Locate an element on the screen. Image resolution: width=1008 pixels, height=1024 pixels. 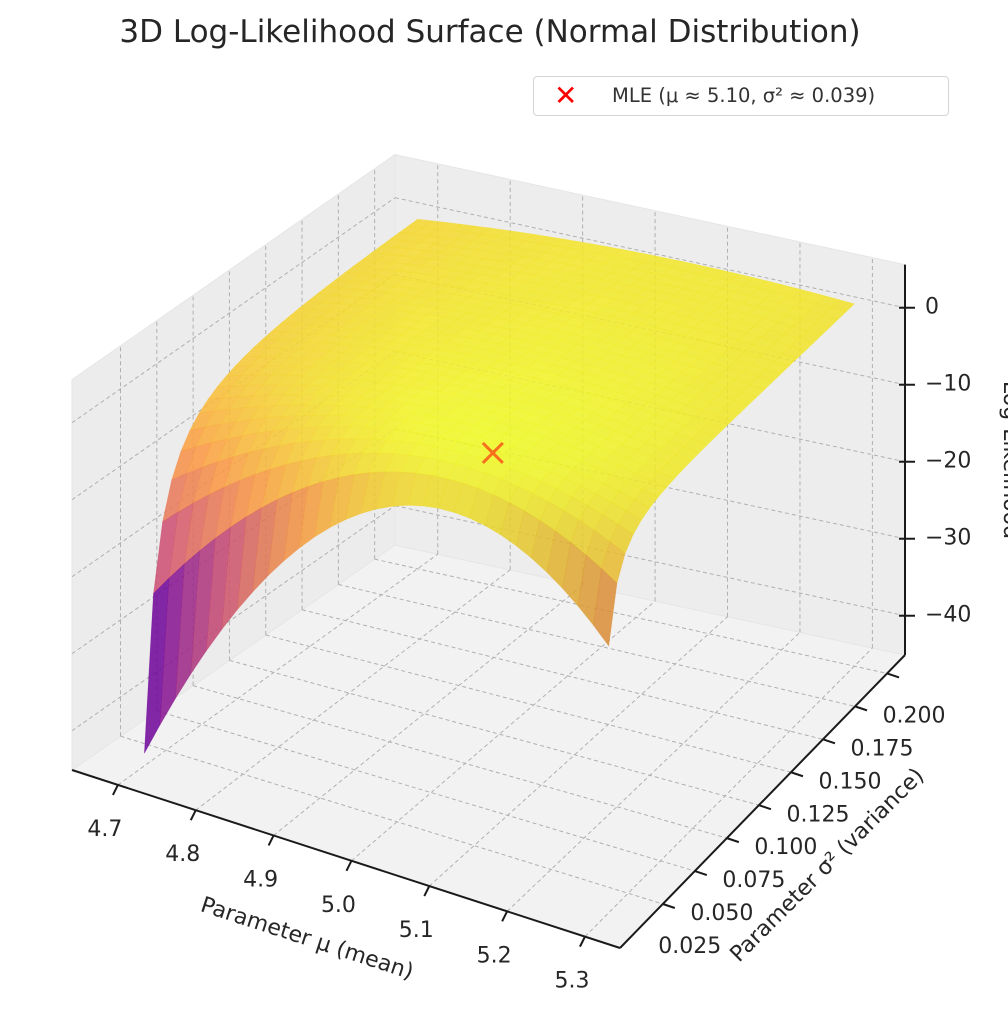
legend-label-mle: MLE (μ ≈ 5.10, σ² ≈ 0.039) is located at coordinates (744, 95).